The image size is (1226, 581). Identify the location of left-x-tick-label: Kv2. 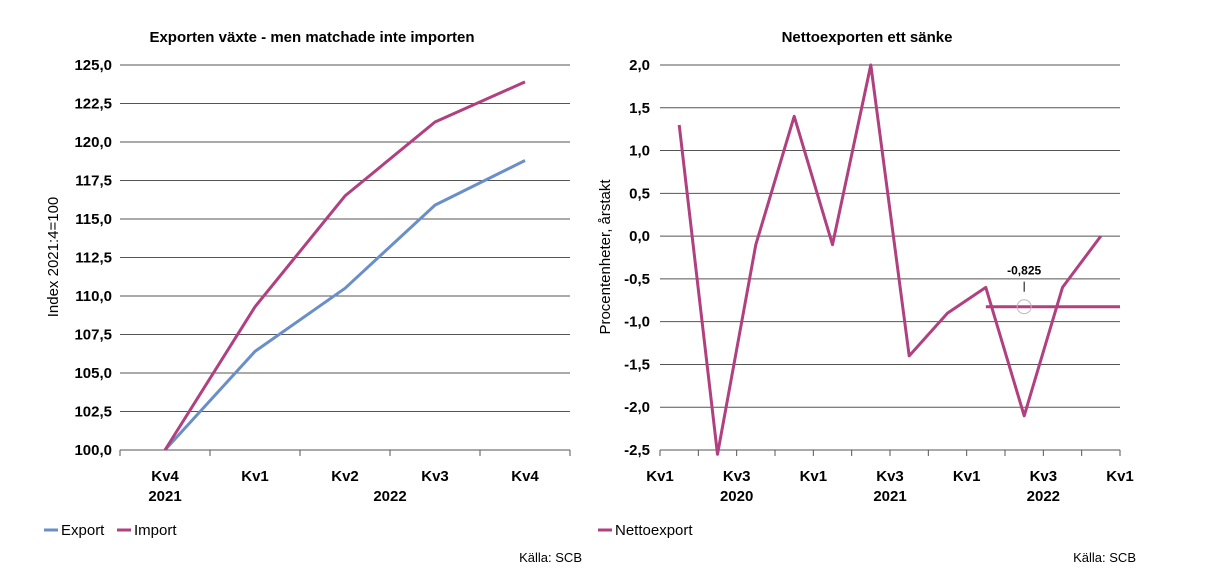
(345, 476).